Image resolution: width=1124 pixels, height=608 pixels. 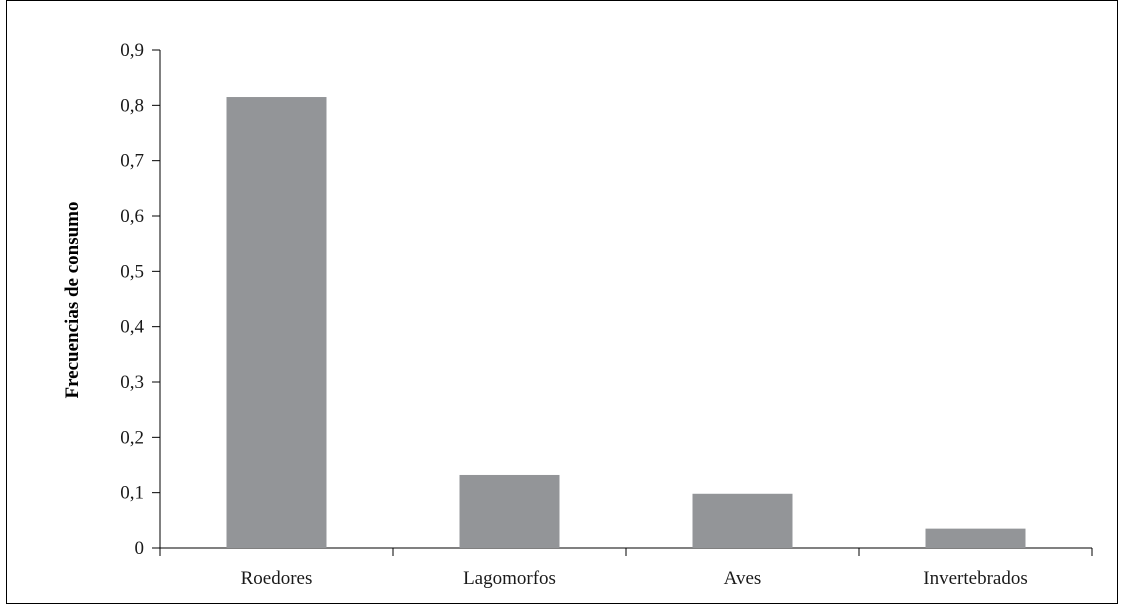 What do you see at coordinates (132, 105) in the screenshot?
I see `y-tick-label: 0,8` at bounding box center [132, 105].